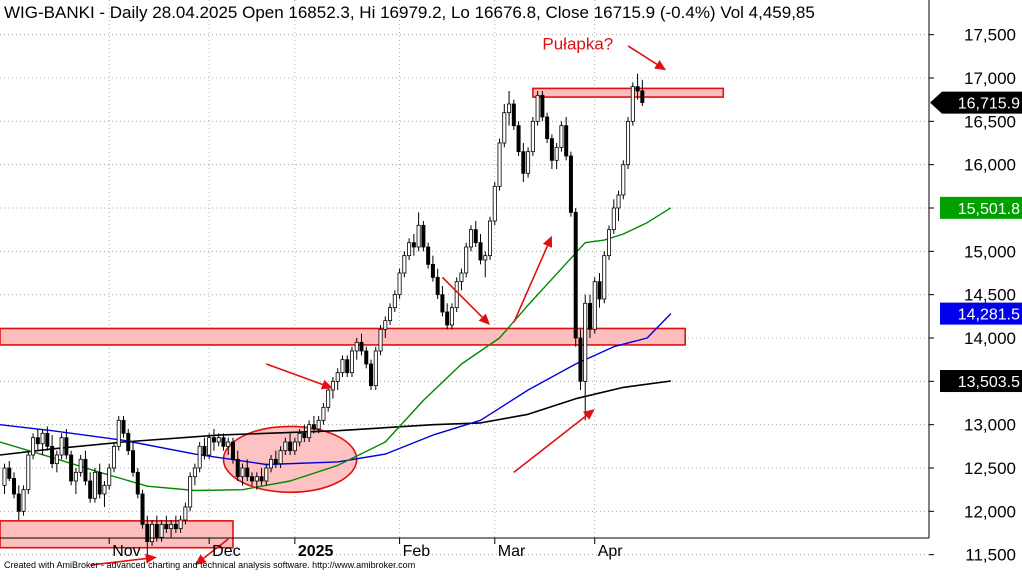  What do you see at coordinates (628, 92) in the screenshot?
I see `zone-rect` at bounding box center [628, 92].